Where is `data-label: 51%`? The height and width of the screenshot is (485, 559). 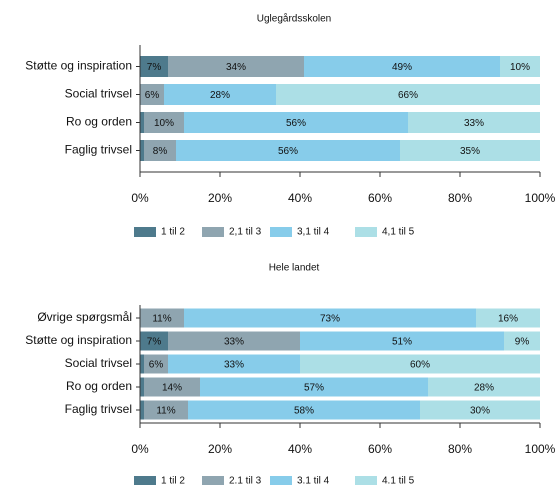
data-label: 51% is located at coordinates (402, 342).